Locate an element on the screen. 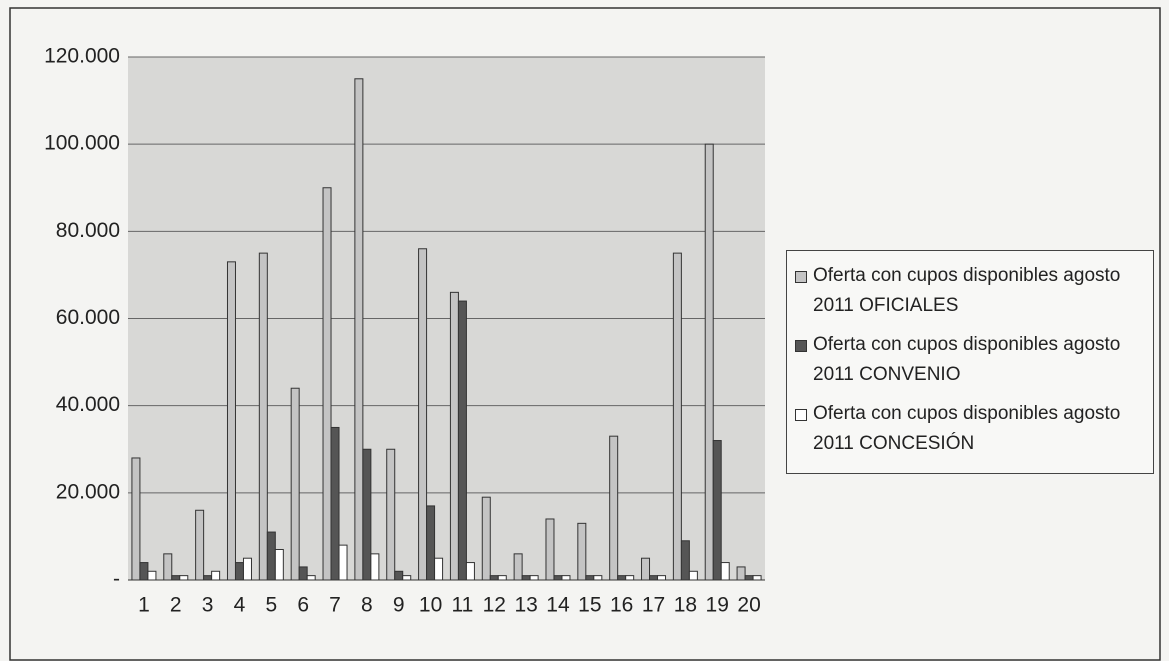  x-tick-label: 5 is located at coordinates (271, 605).